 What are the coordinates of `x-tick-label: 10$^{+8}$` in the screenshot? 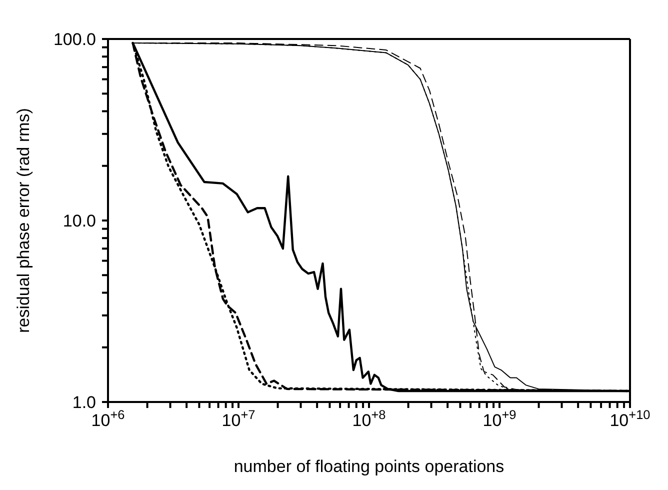 It's located at (369, 418).